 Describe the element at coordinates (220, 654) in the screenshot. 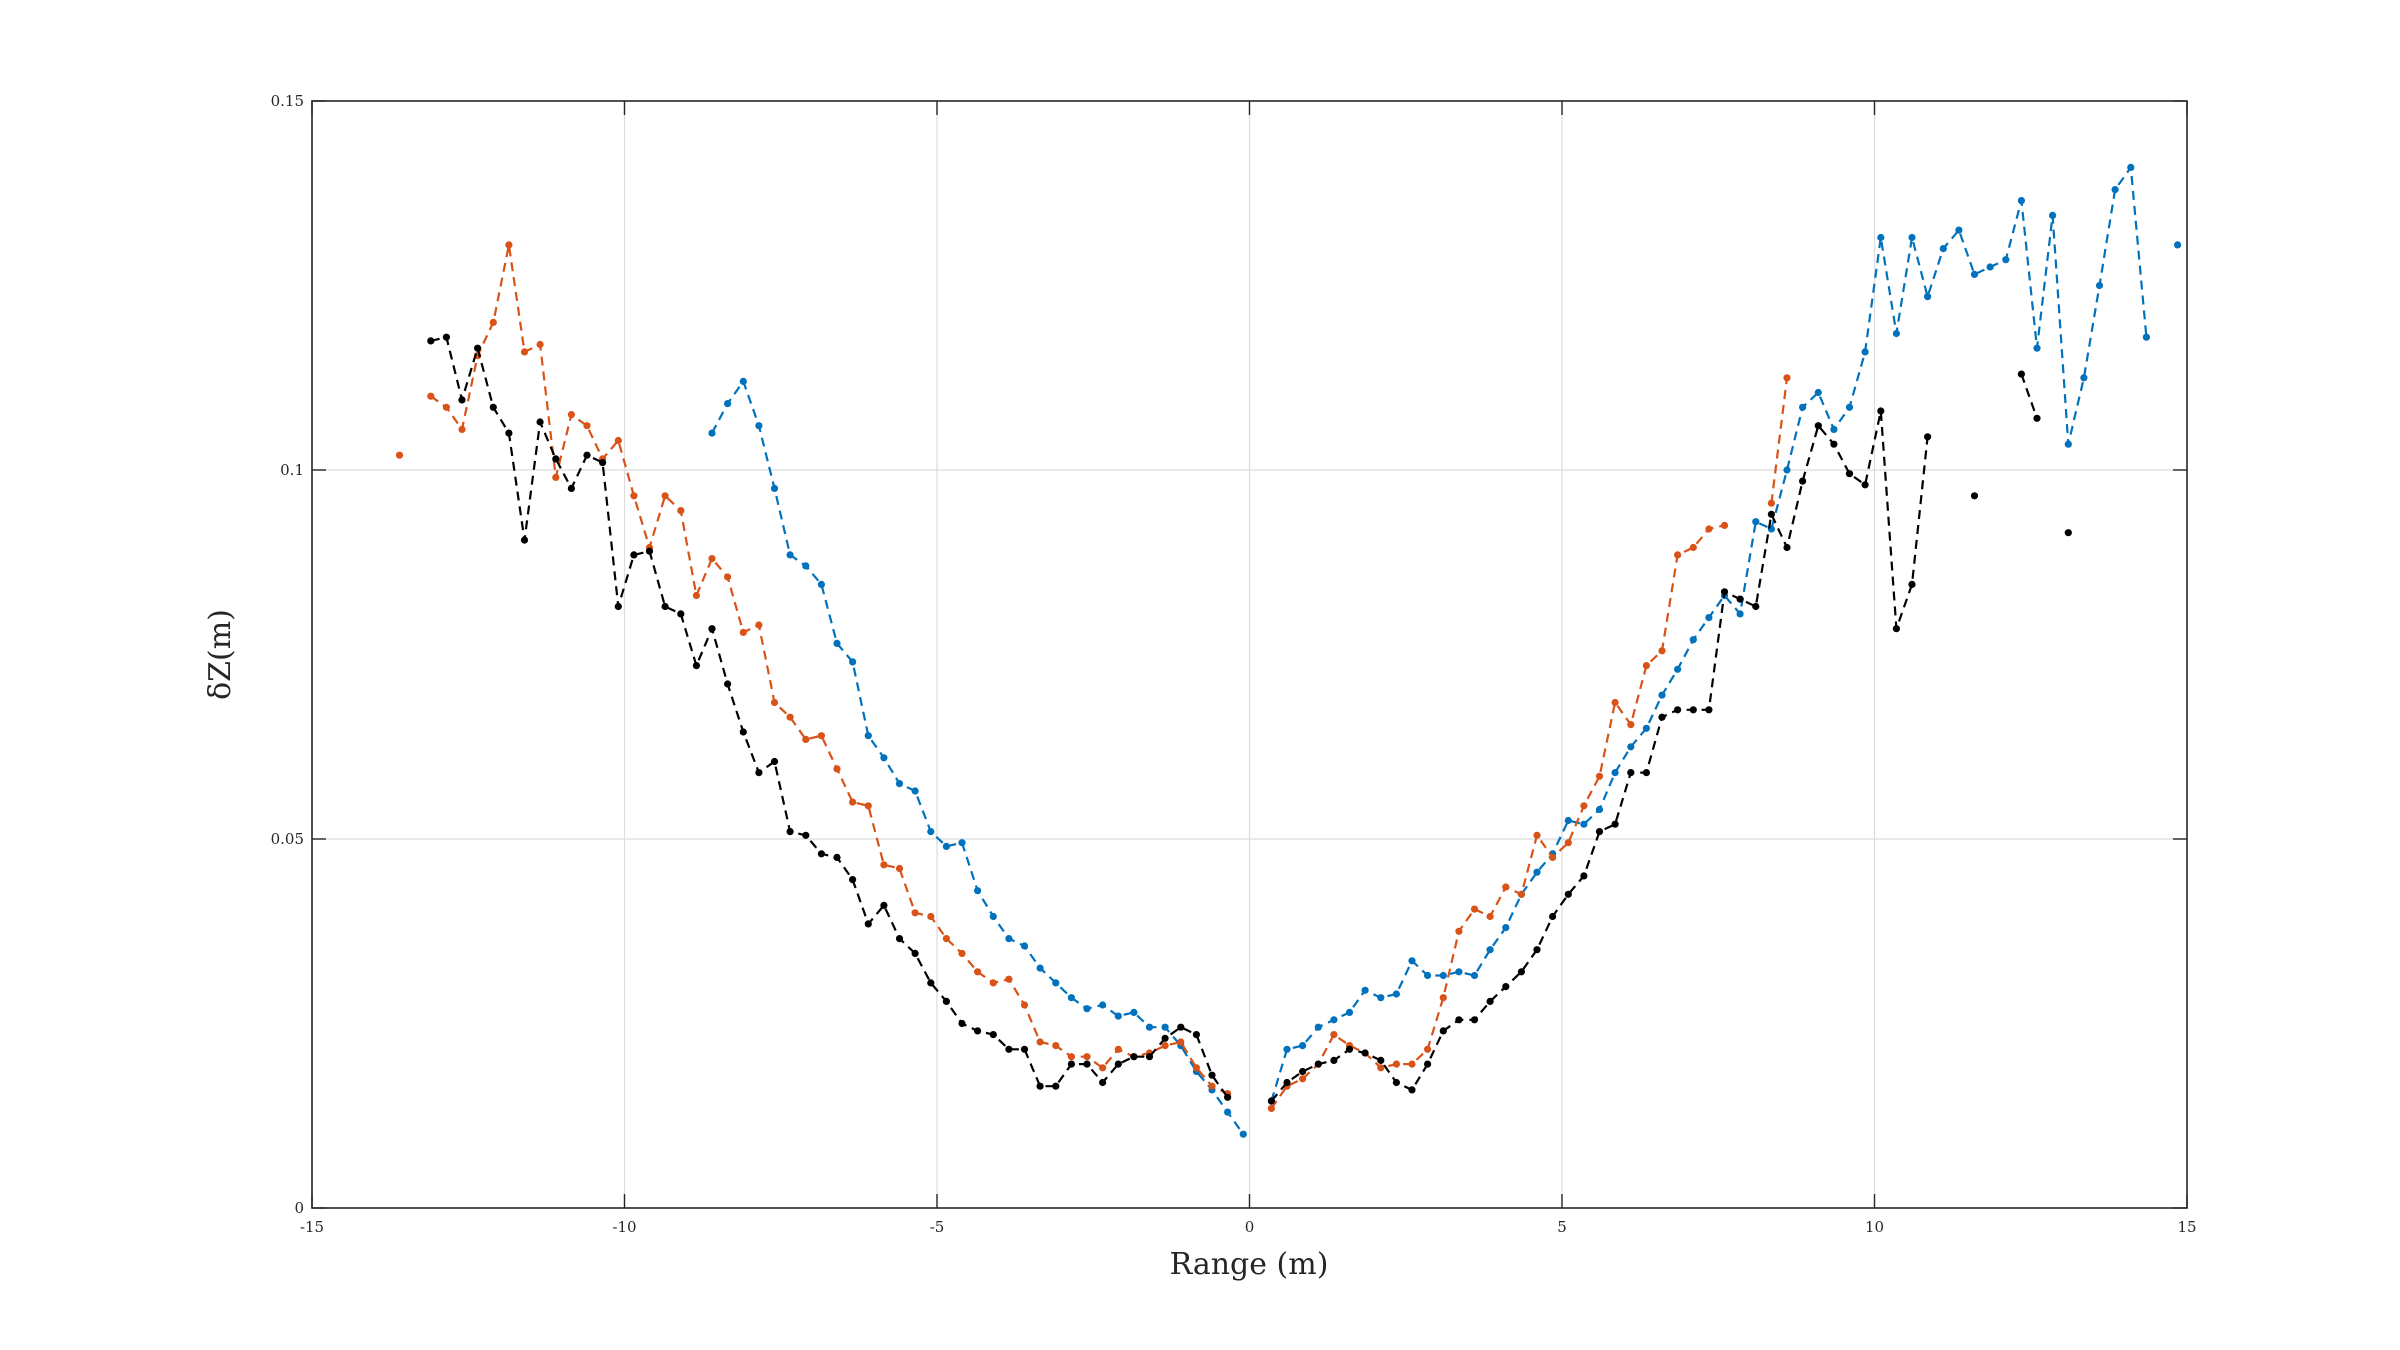

I see `y-axis-label: δZ(m)` at that location.